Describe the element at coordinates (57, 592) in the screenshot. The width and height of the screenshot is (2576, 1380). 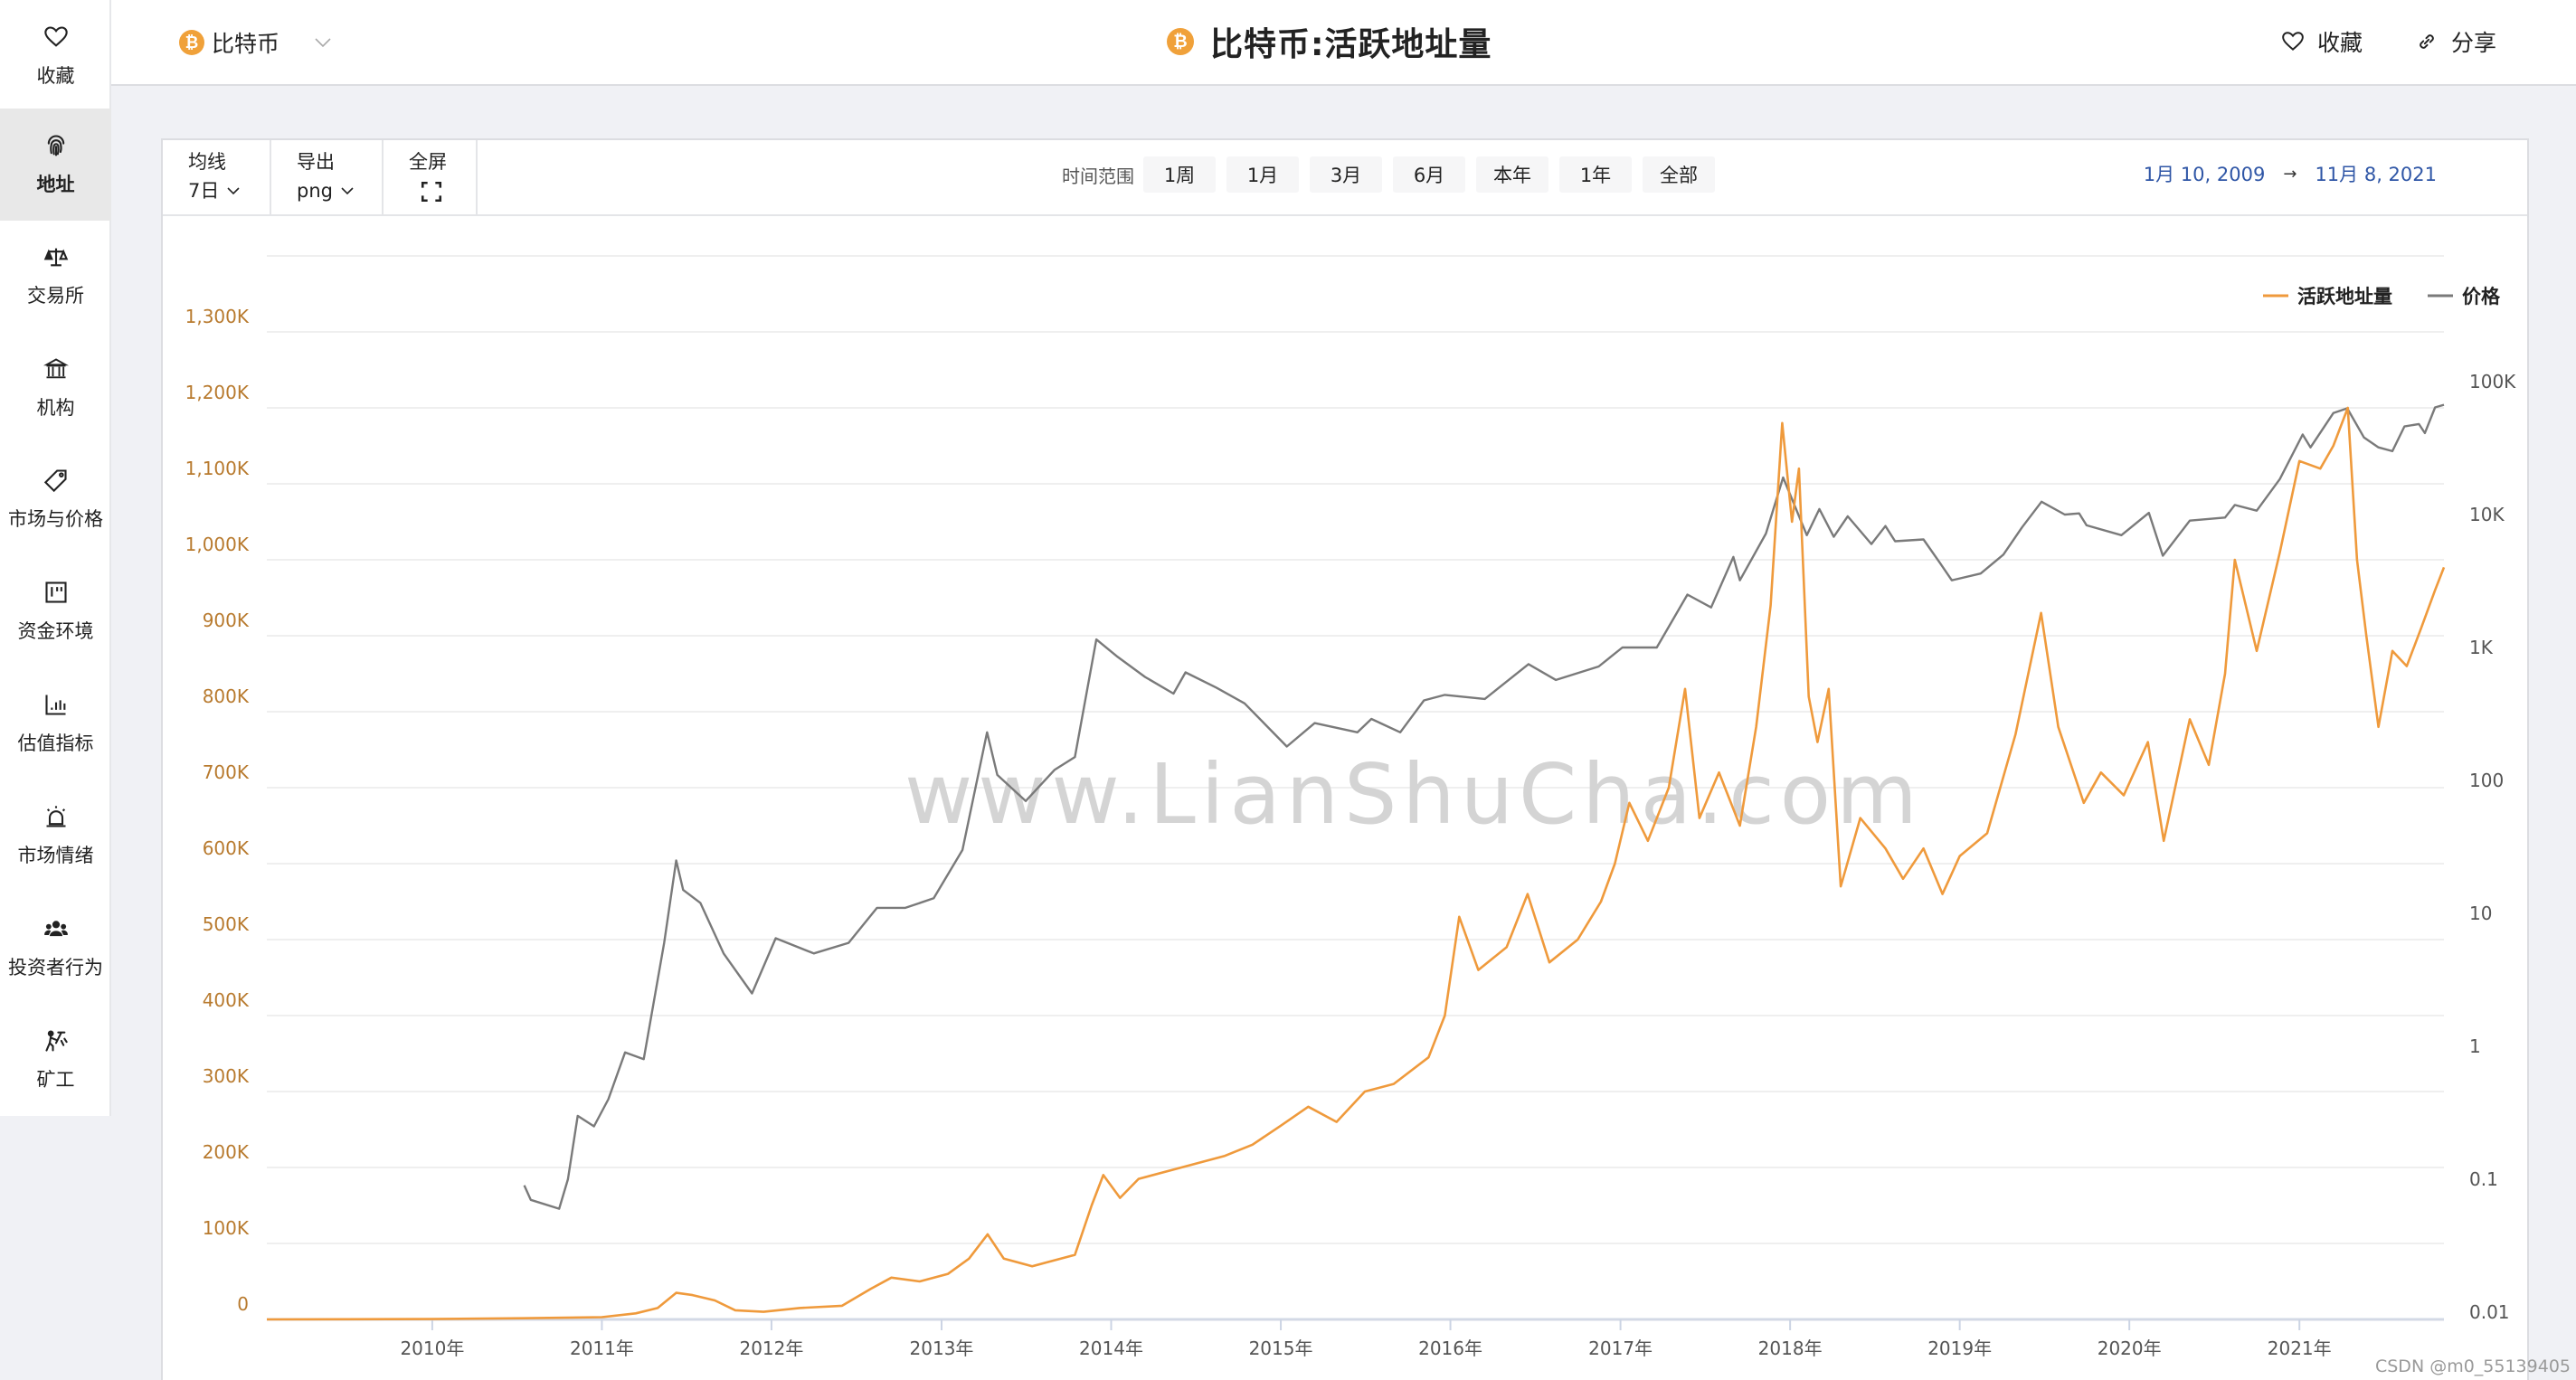
I see `board-icon` at that location.